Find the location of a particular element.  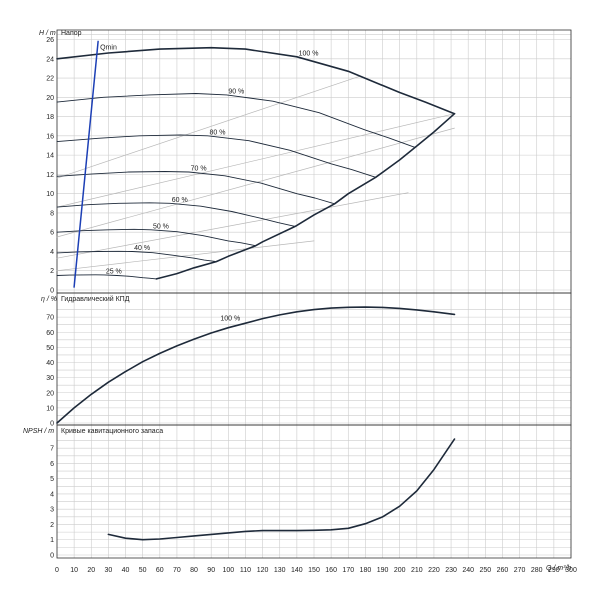

y-tick-label-npsh: 5 is located at coordinates (52, 479).